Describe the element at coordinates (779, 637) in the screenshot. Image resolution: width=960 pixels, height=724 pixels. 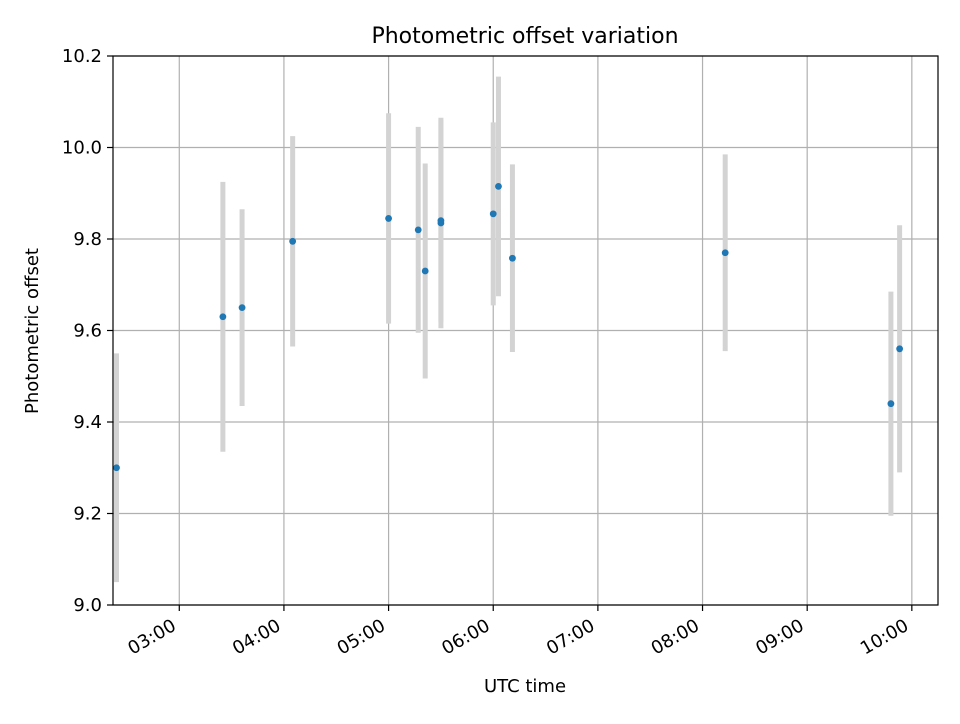
I see `x-tick-label: 09:00` at that location.